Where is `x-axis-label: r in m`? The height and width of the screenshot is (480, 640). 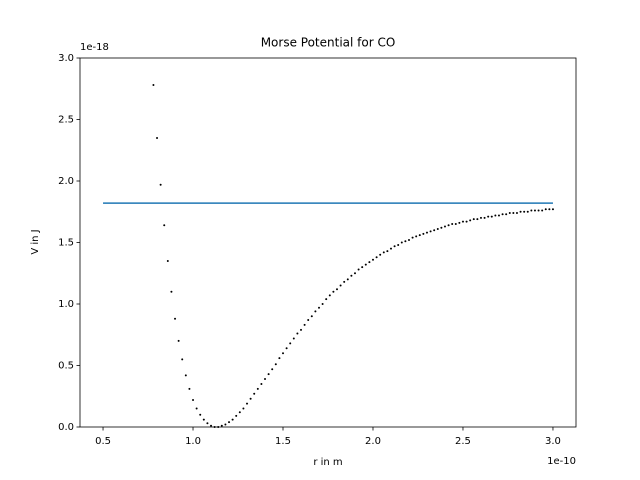
x-axis-label: r in m is located at coordinates (327, 462).